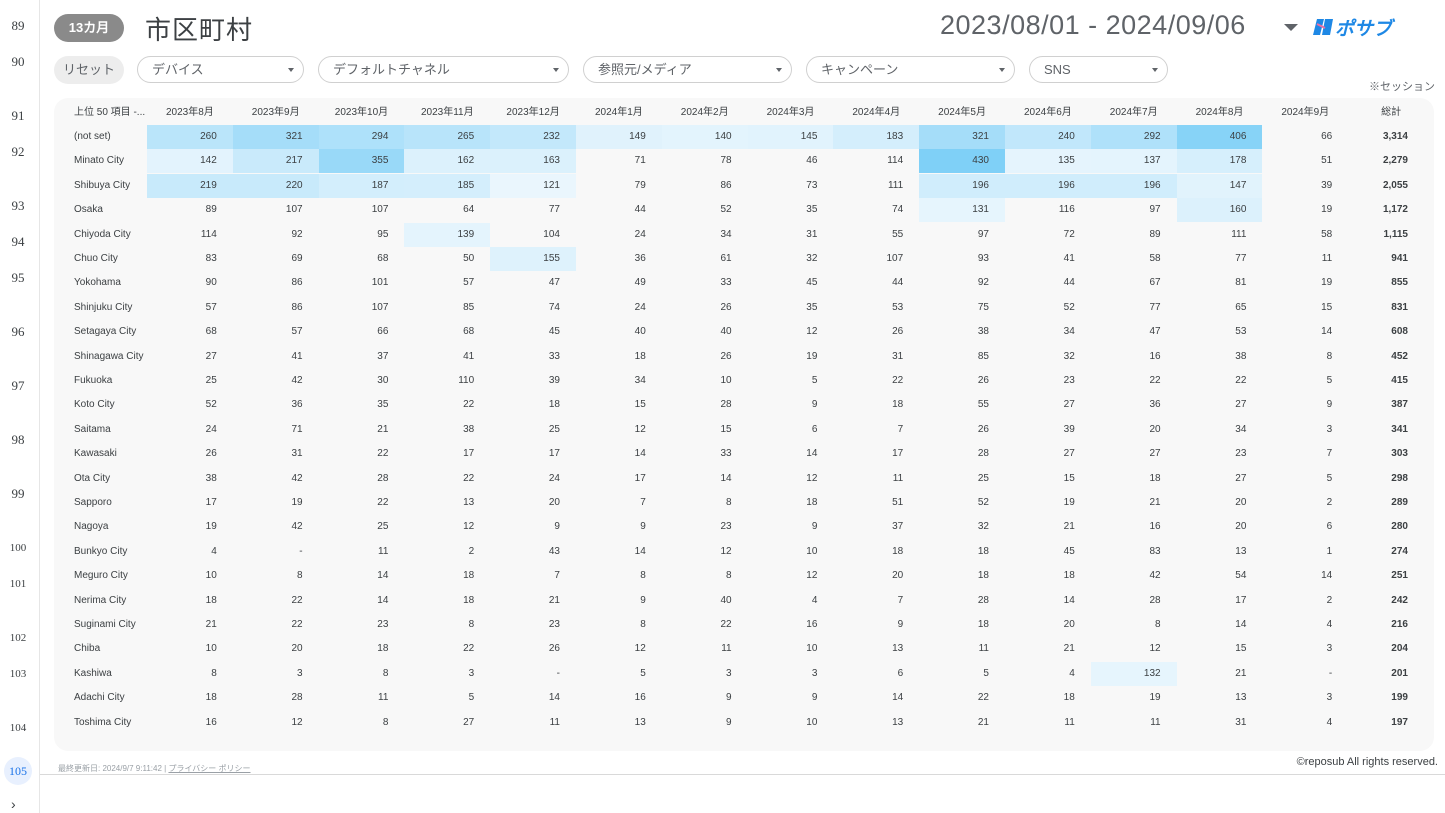 Image resolution: width=1445 pixels, height=813 pixels. I want to click on table-row-label: Chuo City, so click(96, 258).